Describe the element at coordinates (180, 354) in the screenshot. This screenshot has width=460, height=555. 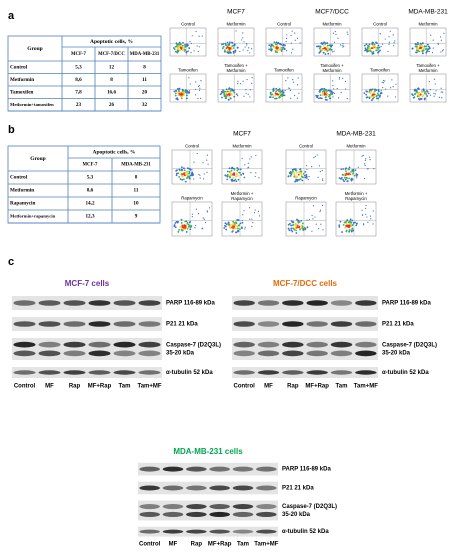
I see `band-label: 35-20 kDa` at that location.